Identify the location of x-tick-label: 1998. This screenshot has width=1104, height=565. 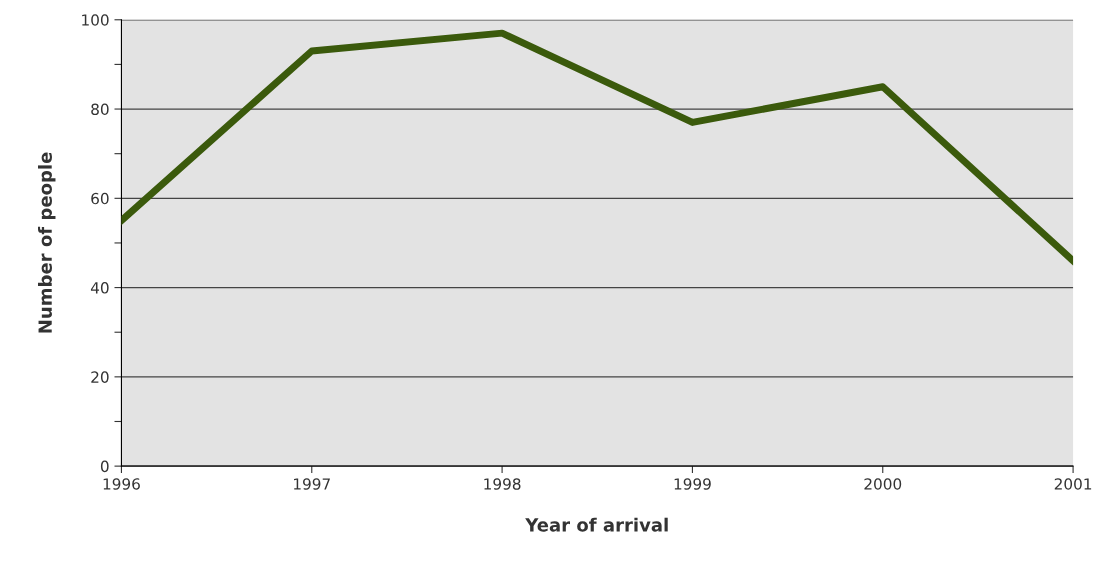
(502, 484).